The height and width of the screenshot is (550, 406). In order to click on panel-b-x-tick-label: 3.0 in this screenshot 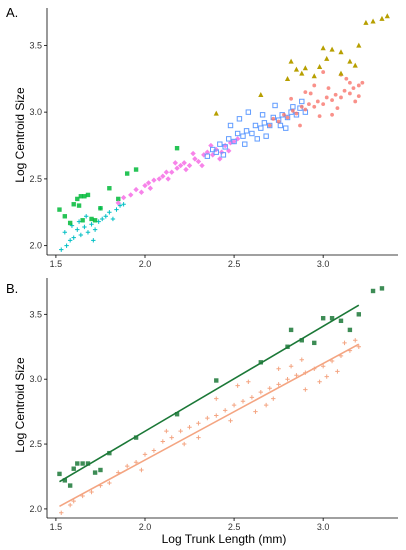, I will do `click(323, 527)`.